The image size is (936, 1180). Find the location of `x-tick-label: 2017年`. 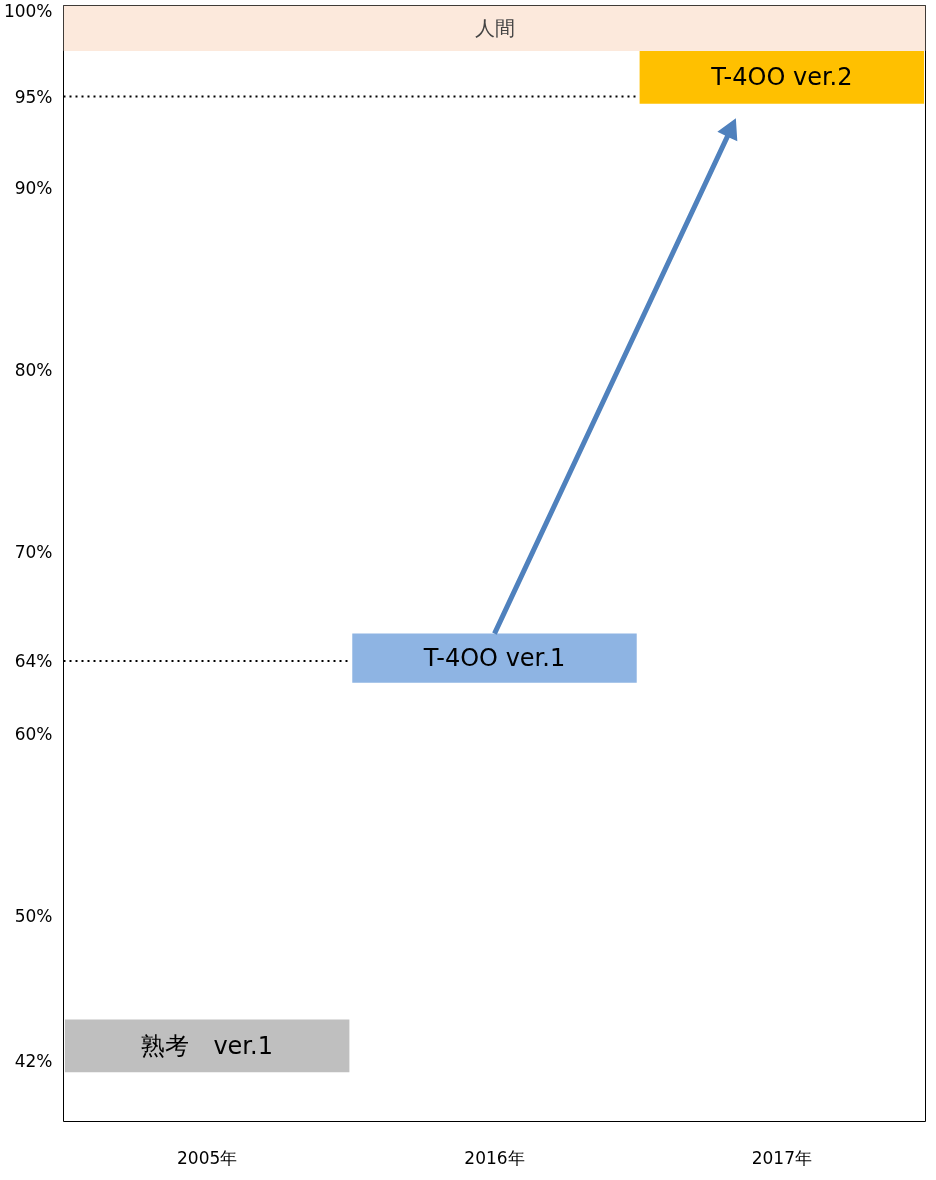

x-tick-label: 2017年 is located at coordinates (781, 1157).